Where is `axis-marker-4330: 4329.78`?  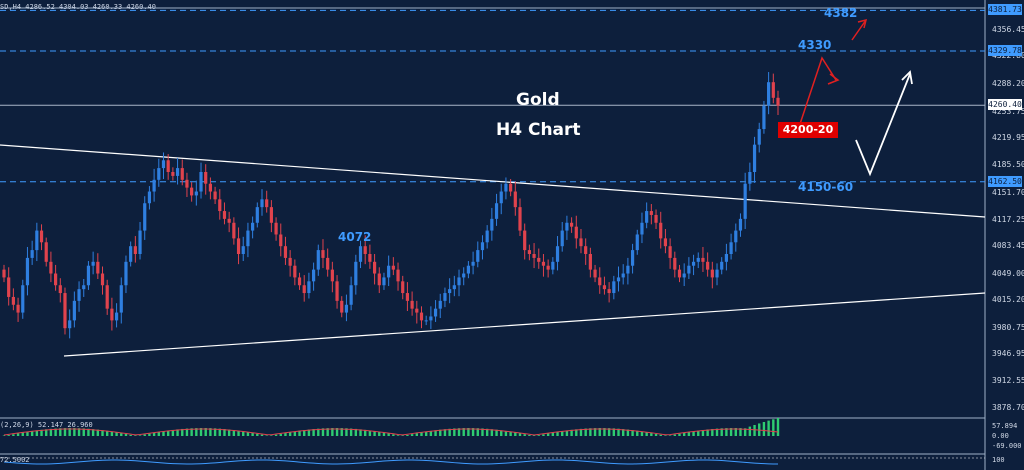 axis-marker-4330: 4329.78 is located at coordinates (1005, 50).